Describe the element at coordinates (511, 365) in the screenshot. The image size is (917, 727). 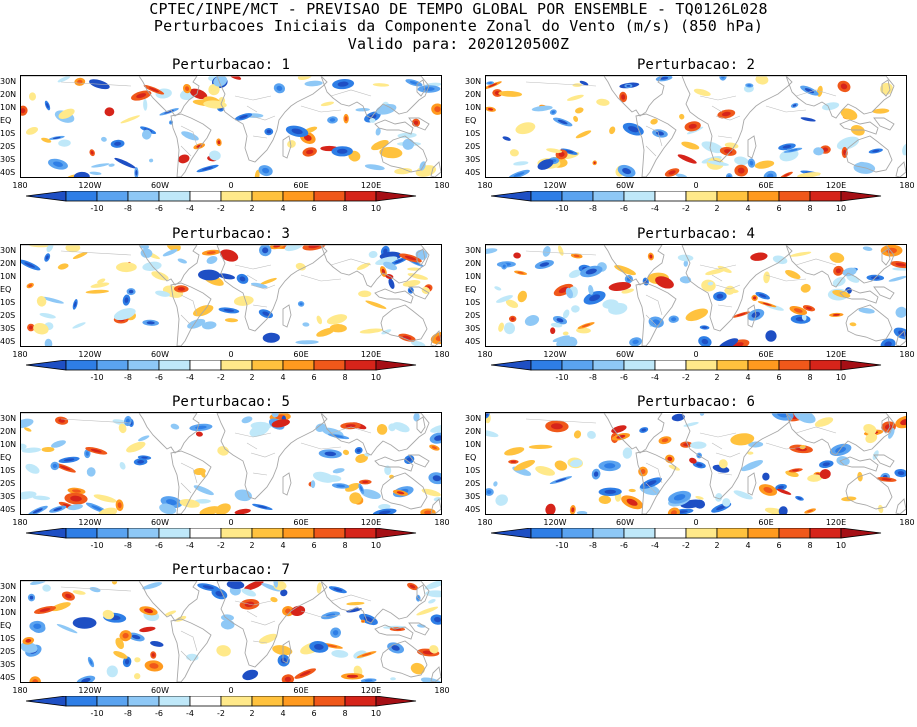
I see `colorbar-arrow-low` at that location.